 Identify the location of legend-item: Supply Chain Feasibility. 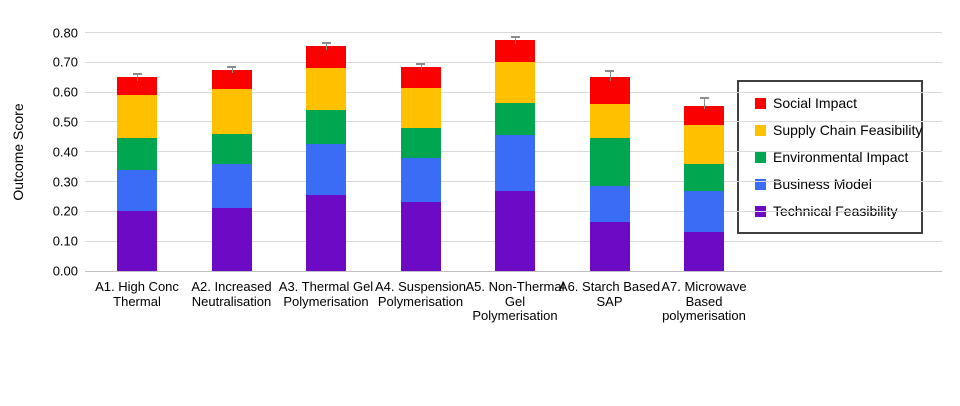
(839, 130).